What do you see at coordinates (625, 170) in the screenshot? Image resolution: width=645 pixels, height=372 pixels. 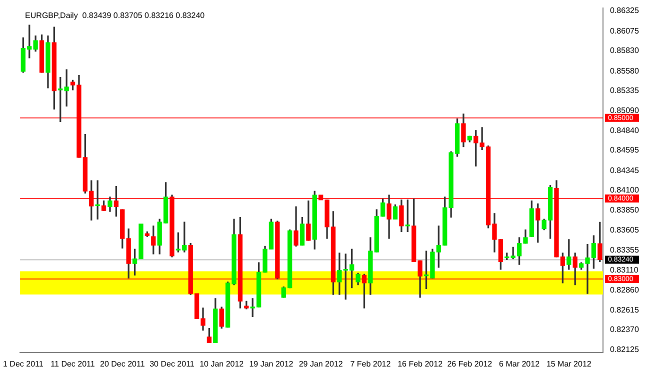 I see `y-tick-label: 0.84345` at bounding box center [625, 170].